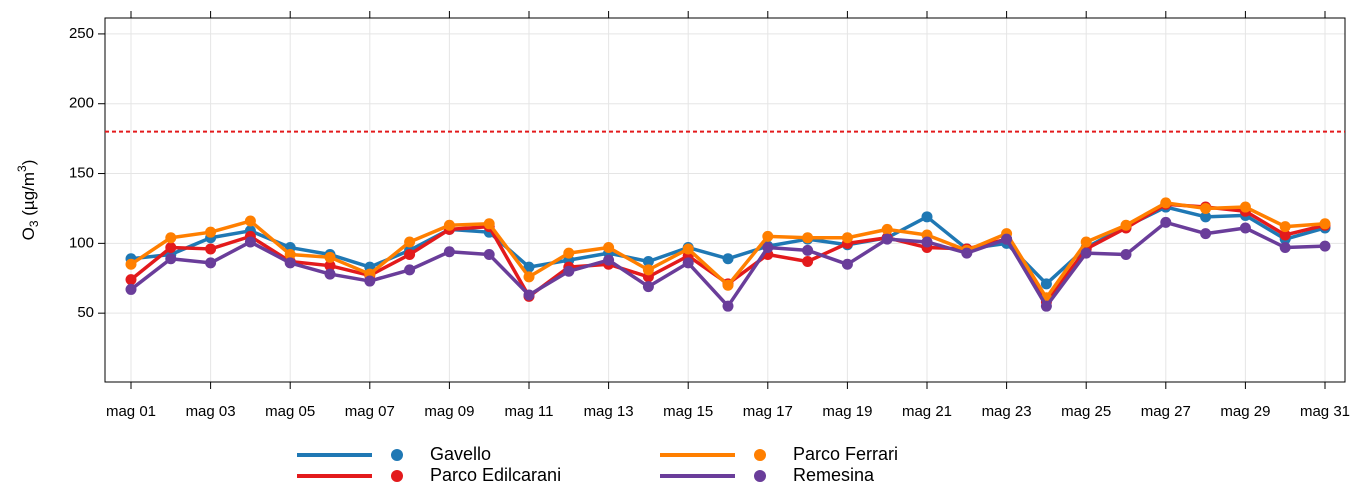 The height and width of the screenshot is (496, 1370). Describe the element at coordinates (529, 411) in the screenshot. I see `x-tick-label: mag 11` at that location.